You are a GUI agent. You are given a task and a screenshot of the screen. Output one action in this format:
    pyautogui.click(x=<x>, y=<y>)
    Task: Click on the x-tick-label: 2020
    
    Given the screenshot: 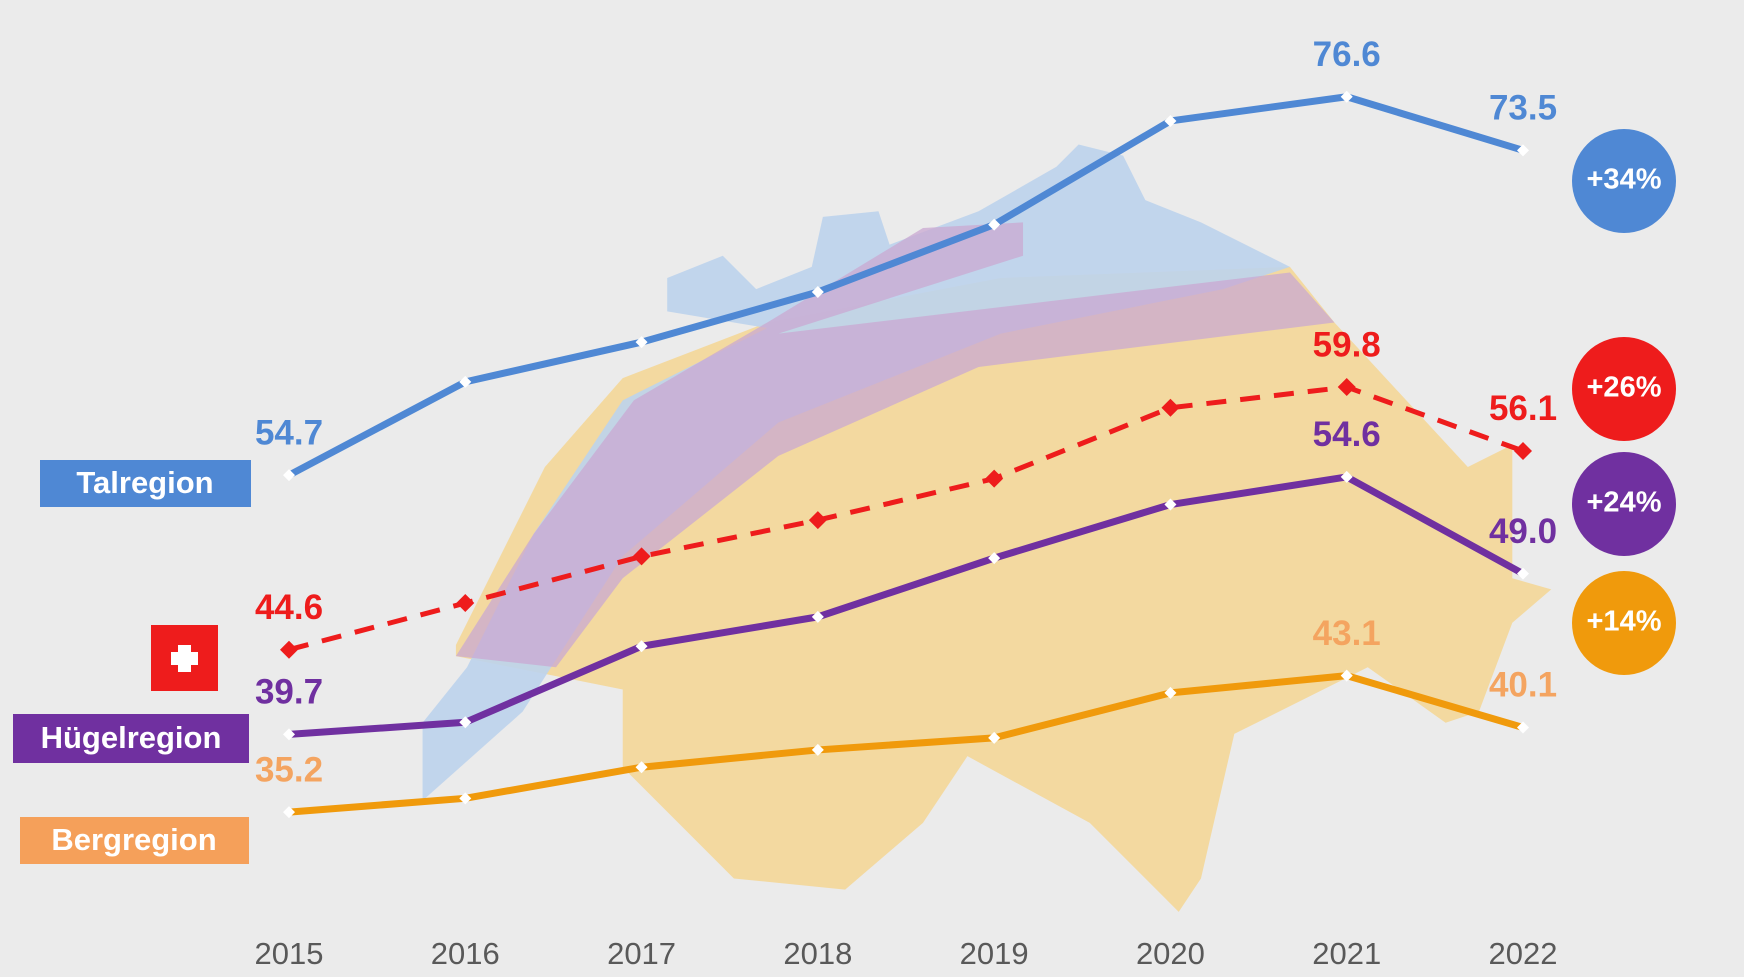 What is the action you would take?
    pyautogui.click(x=1170, y=953)
    